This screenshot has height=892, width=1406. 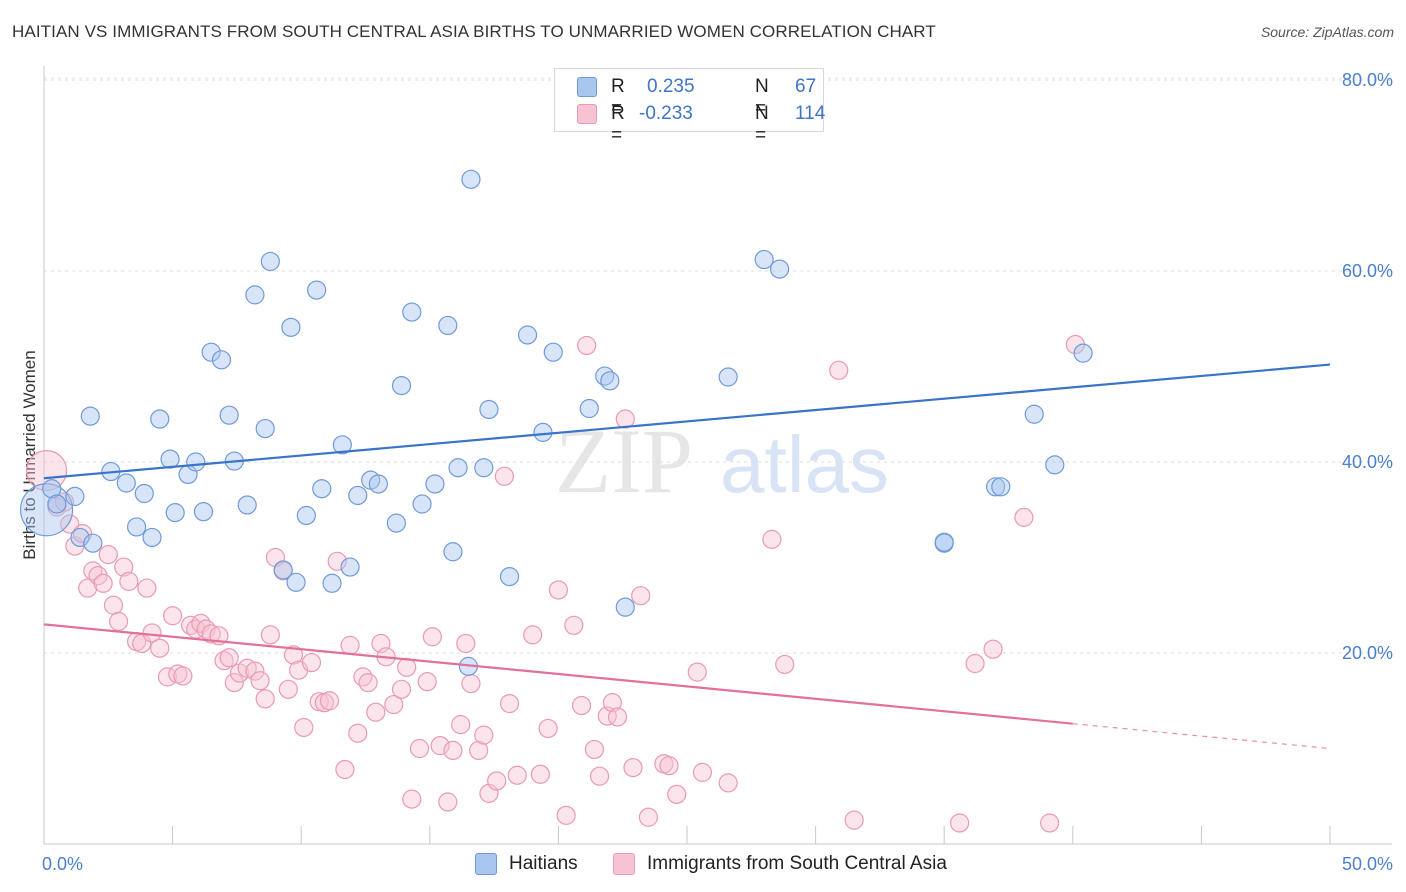 What do you see at coordinates (666, 113) in the screenshot?
I see `legend-r-value: -0.233` at bounding box center [666, 113].